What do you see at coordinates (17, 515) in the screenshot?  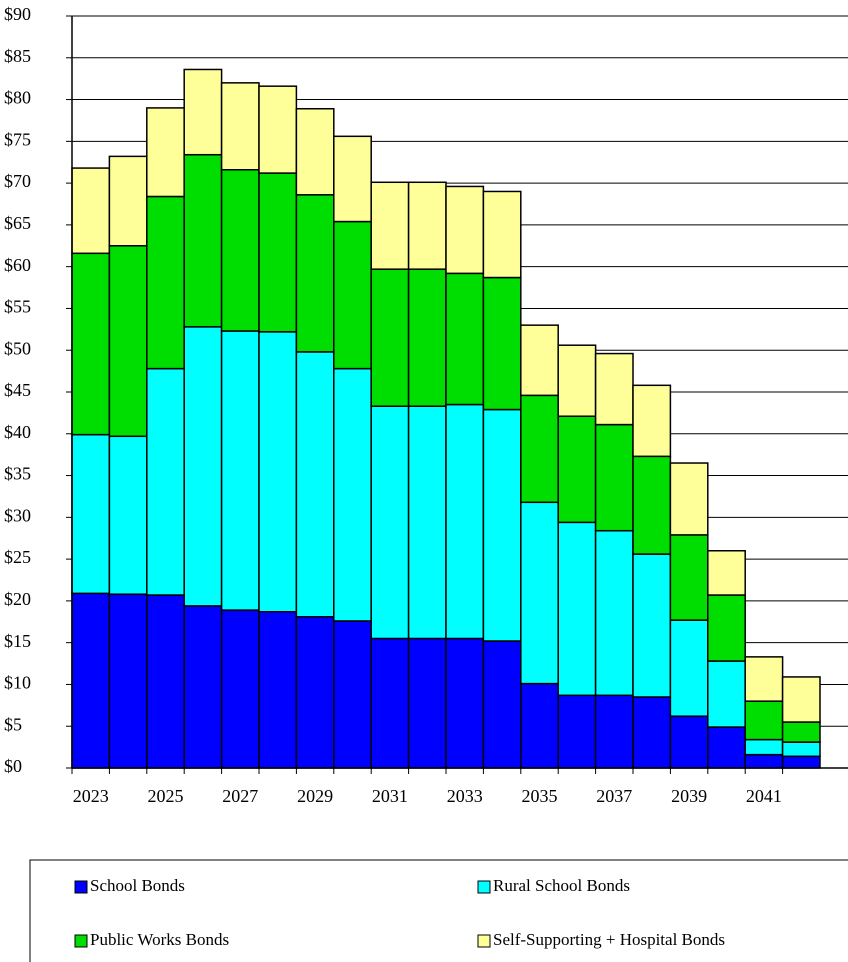 I see `y-tick-label: $30` at bounding box center [17, 515].